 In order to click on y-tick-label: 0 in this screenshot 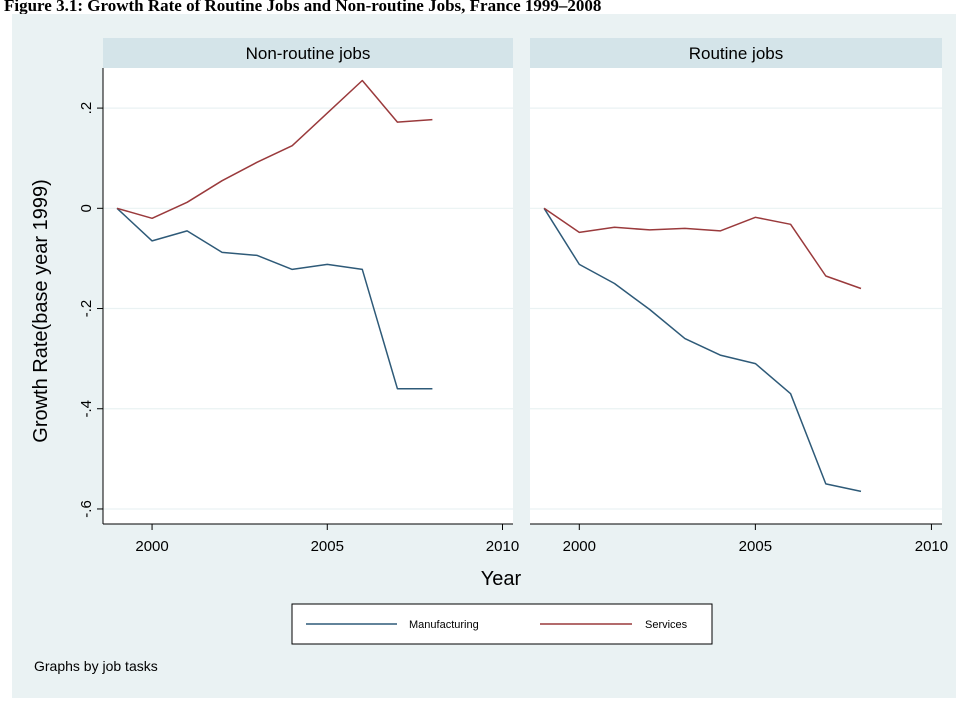, I will do `click(86, 208)`.